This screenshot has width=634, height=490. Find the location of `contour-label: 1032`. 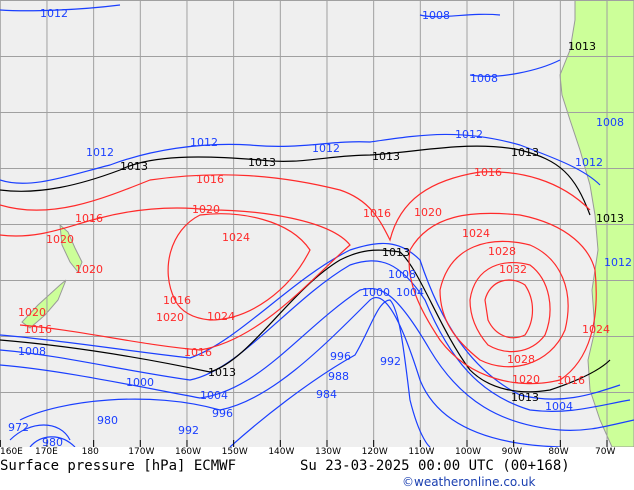

contour-label: 1032 is located at coordinates (513, 269).